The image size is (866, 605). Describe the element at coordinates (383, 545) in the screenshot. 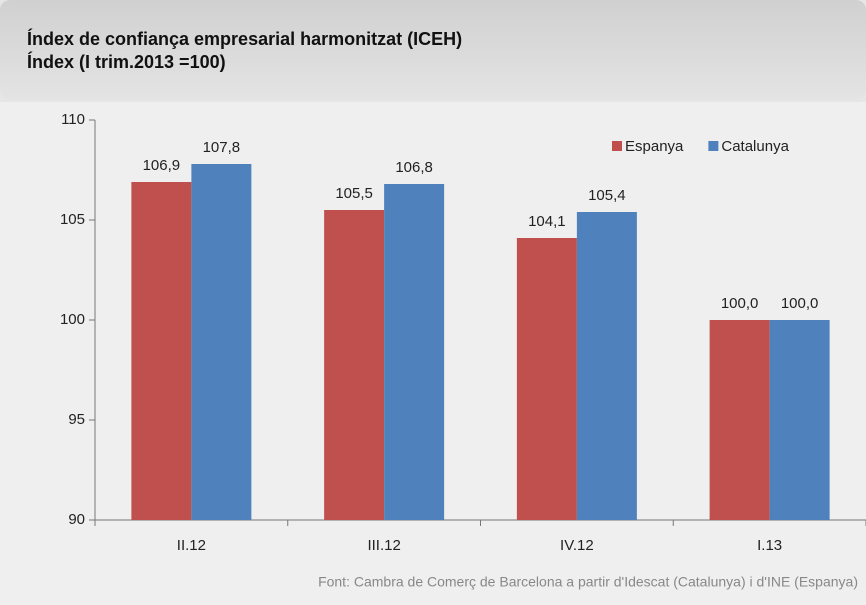

I see `x-tick-label: III.12` at that location.